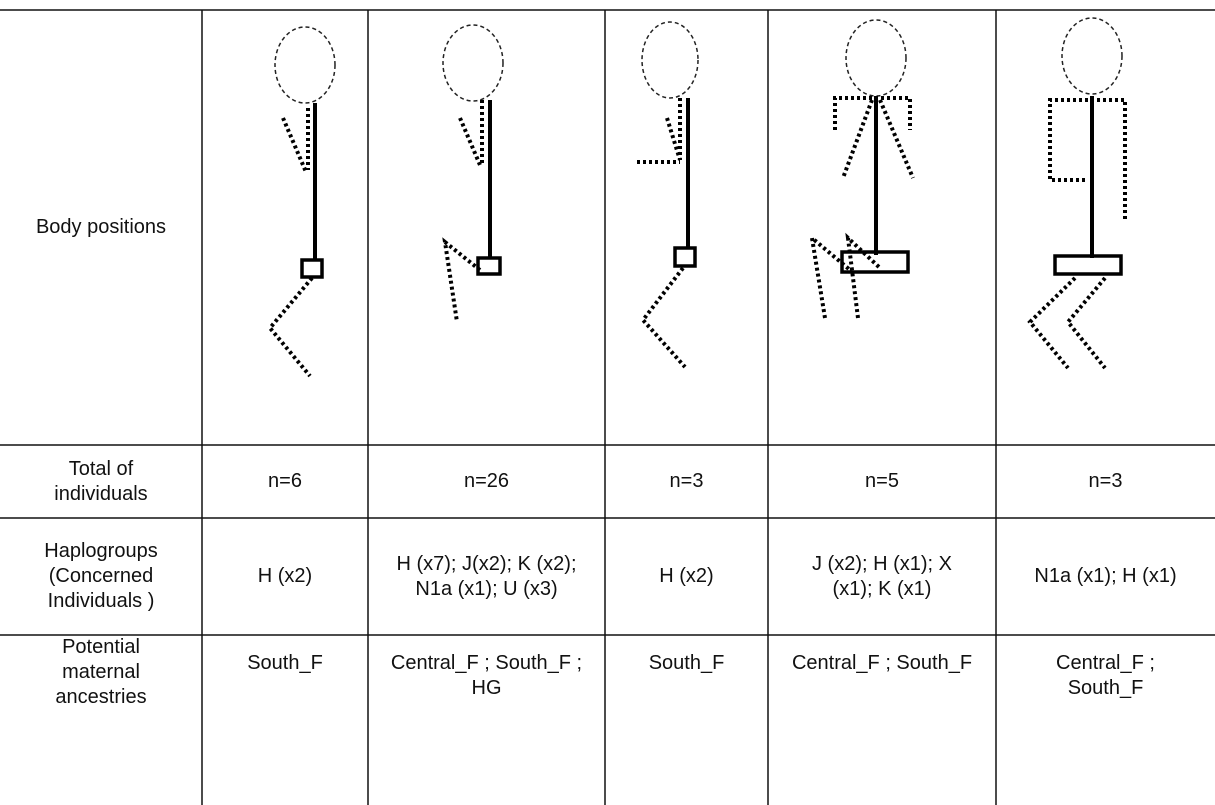 Image resolution: width=1215 pixels, height=805 pixels. I want to click on table-cell: n=26, so click(486, 481).